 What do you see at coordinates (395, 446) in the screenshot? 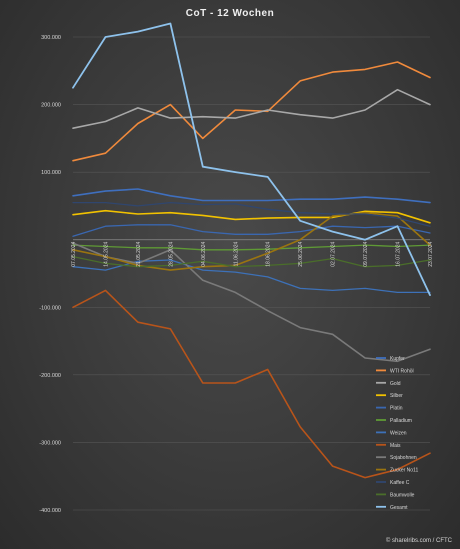
I see `legend-label: Mais` at bounding box center [395, 446].